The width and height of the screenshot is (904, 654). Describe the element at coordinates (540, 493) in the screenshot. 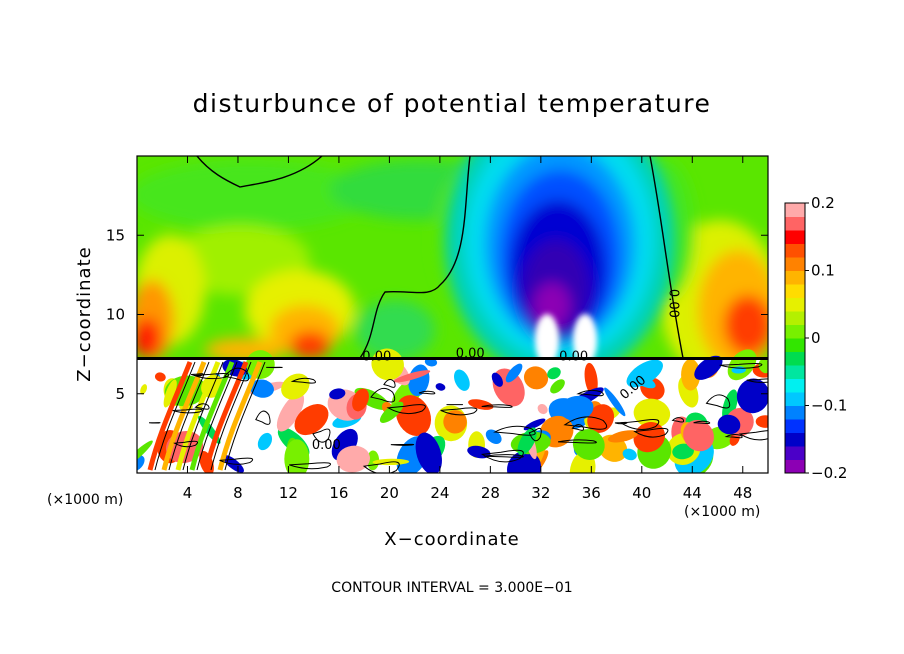

I see `x-tick-label: 32` at that location.